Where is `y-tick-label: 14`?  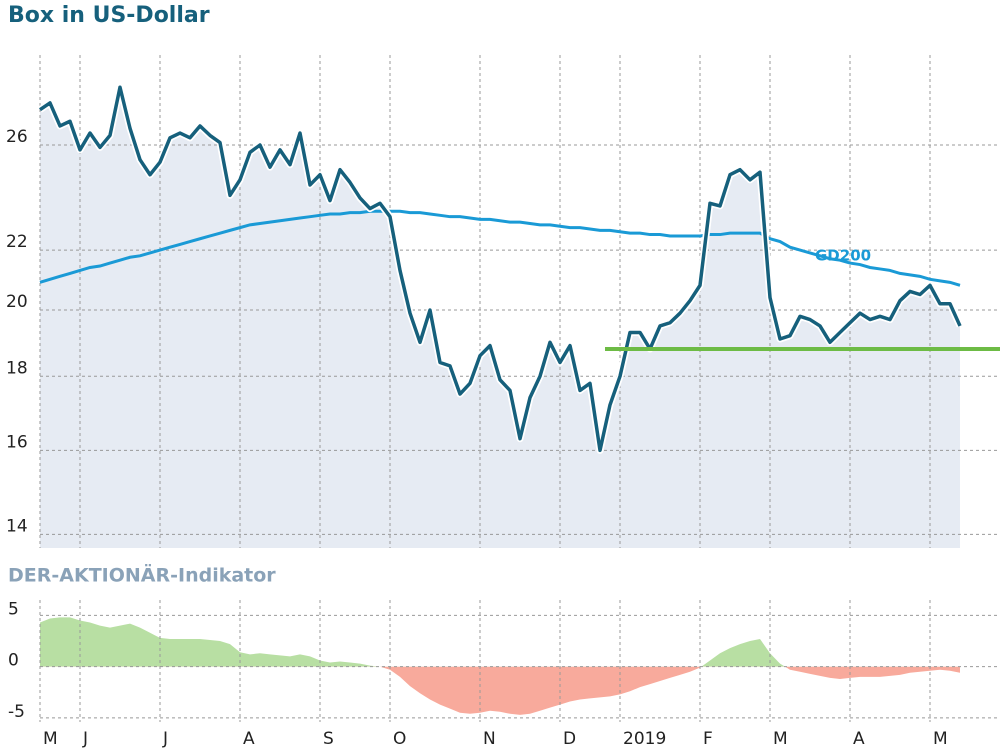
y-tick-label: 14 is located at coordinates (17, 526).